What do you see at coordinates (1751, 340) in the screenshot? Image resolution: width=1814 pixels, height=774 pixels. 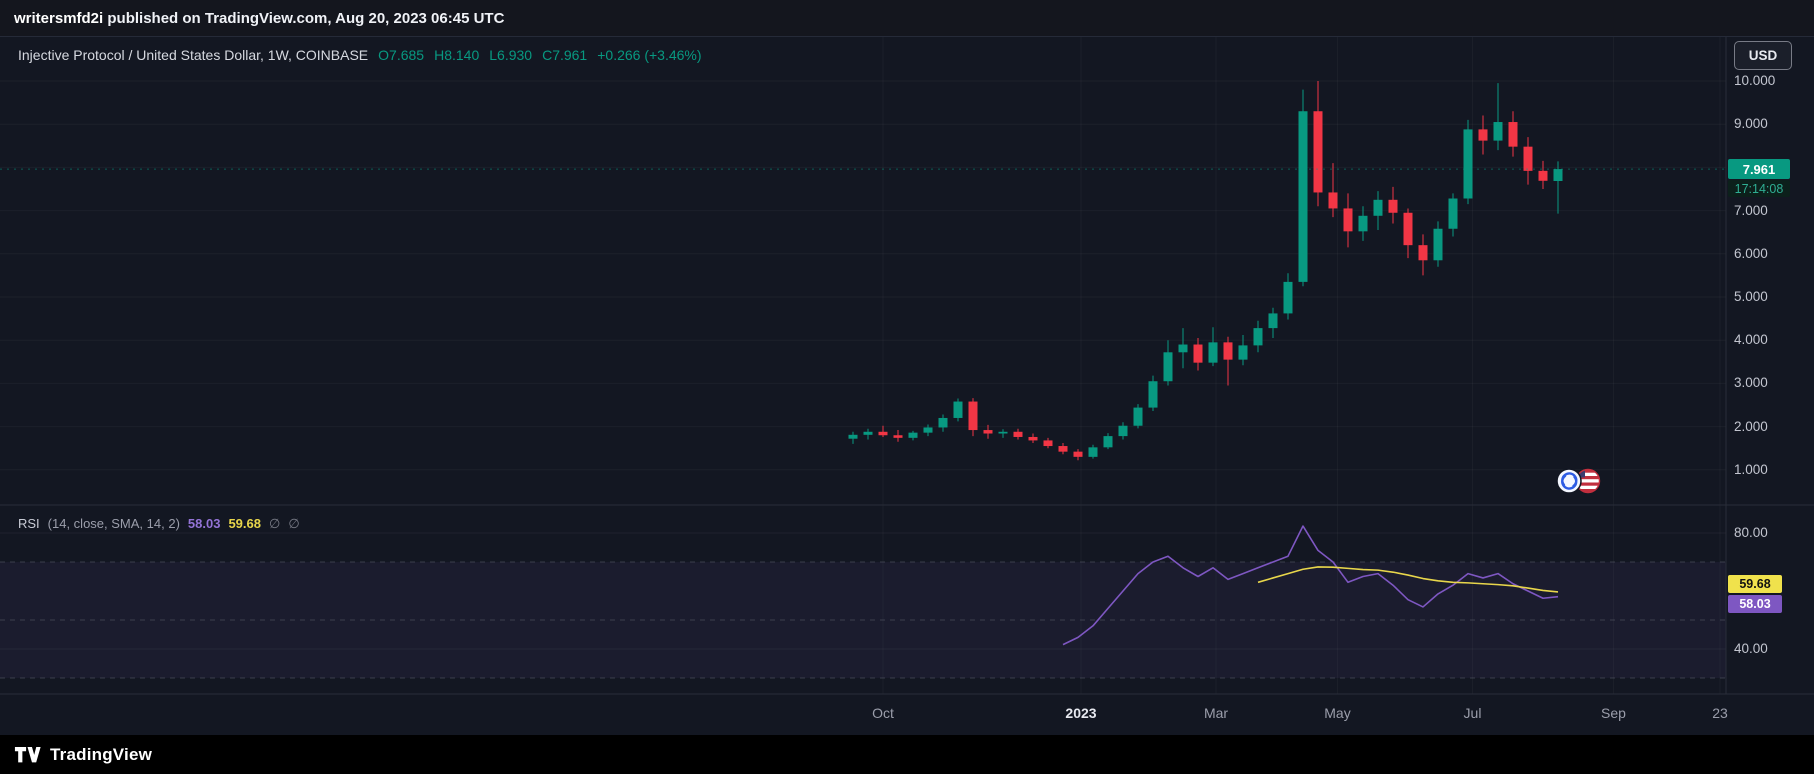 I see `price-scale-label: 4.000` at bounding box center [1751, 340].